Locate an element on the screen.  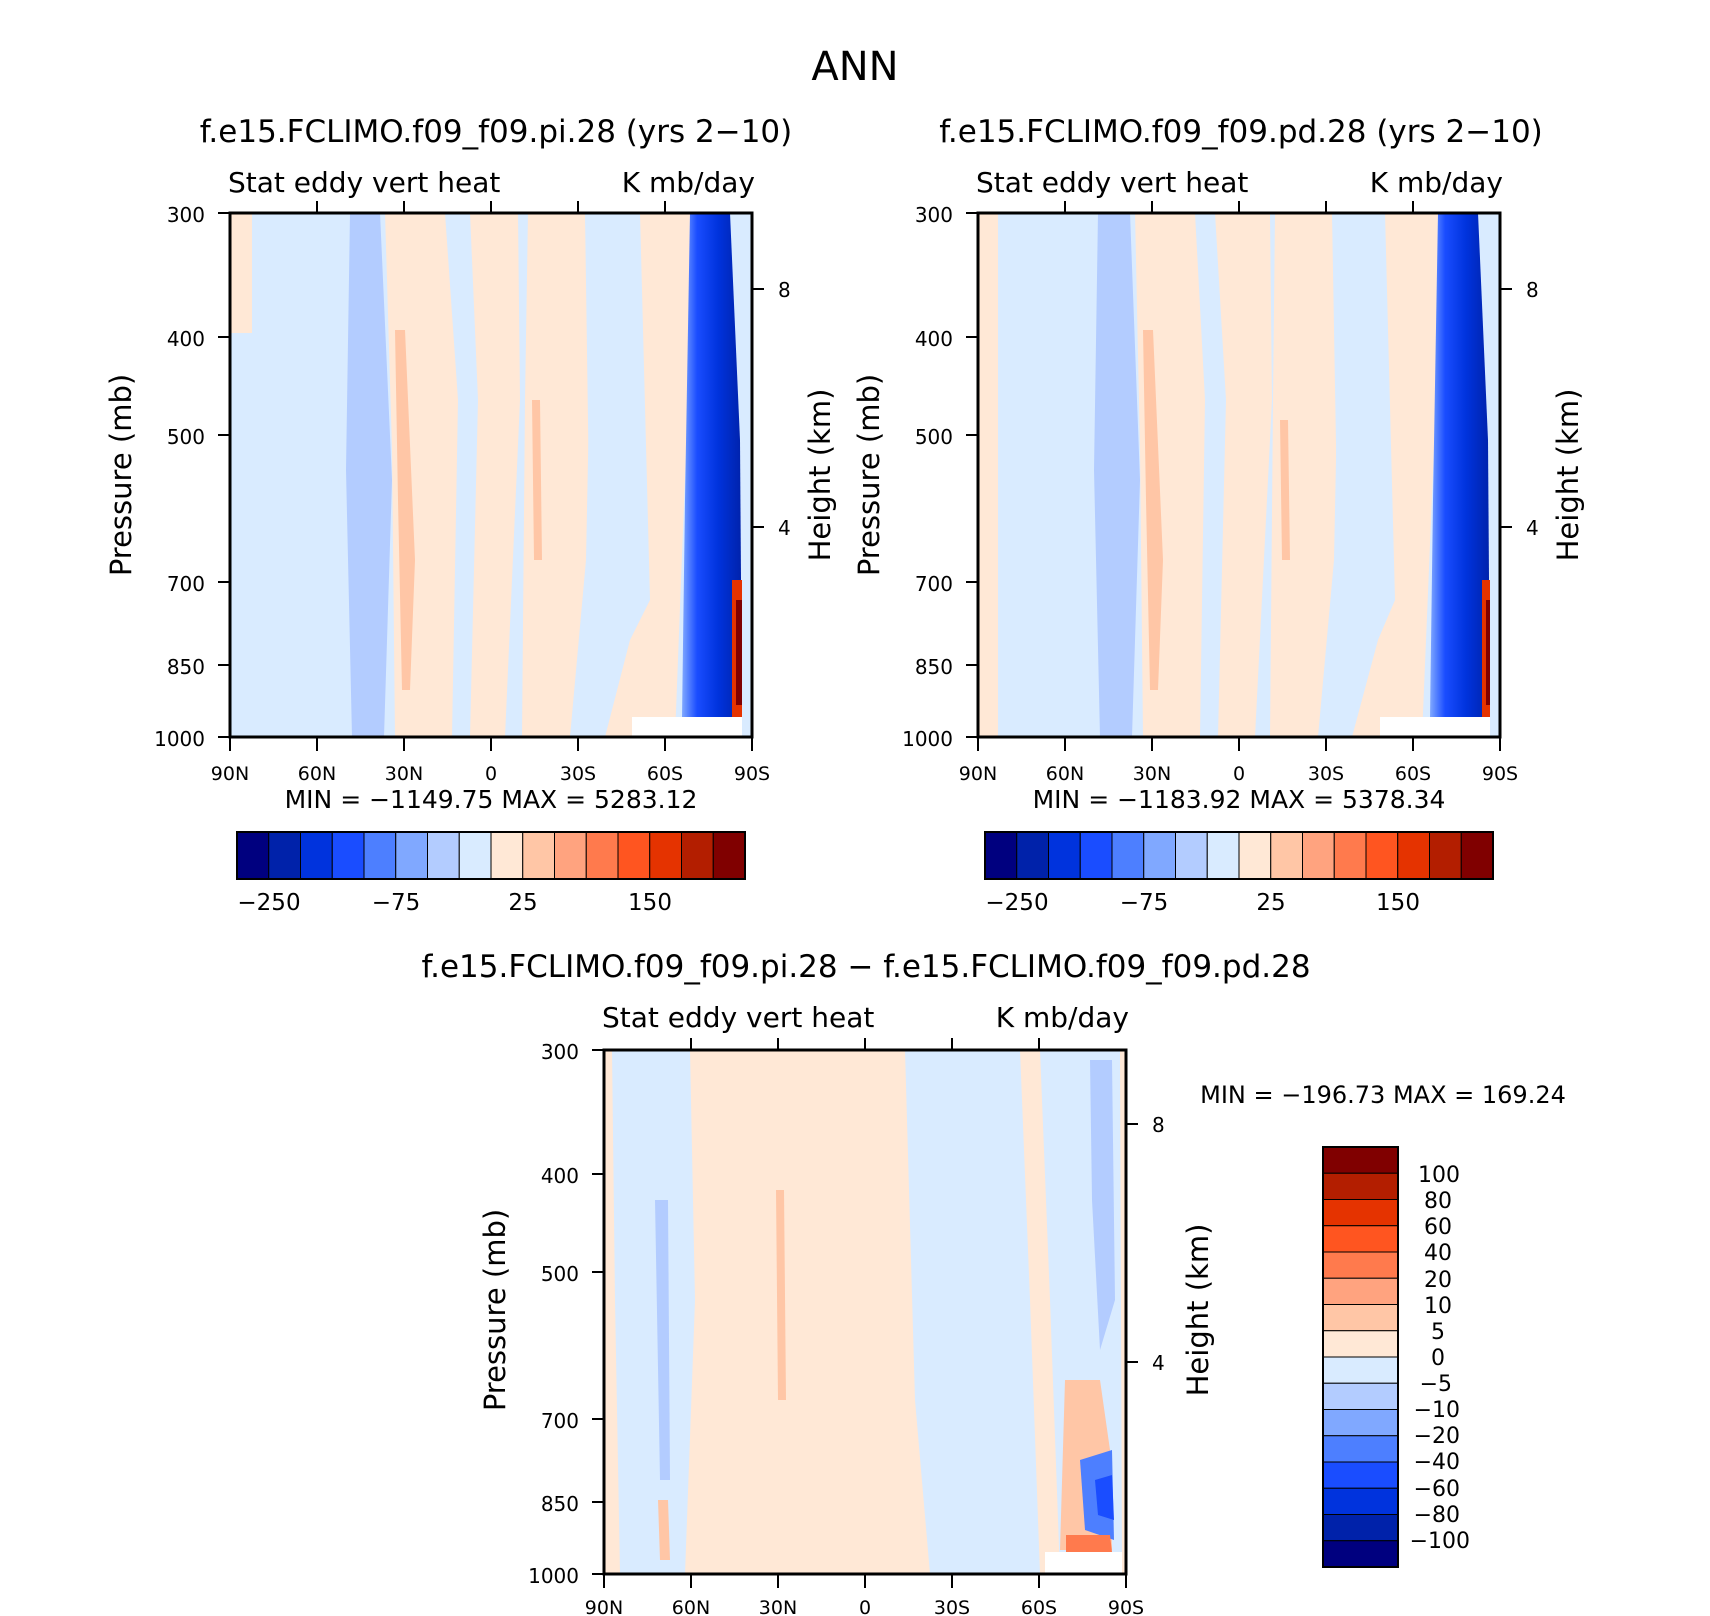
diff-band-south-negative is located at coordinates (972, 1312).